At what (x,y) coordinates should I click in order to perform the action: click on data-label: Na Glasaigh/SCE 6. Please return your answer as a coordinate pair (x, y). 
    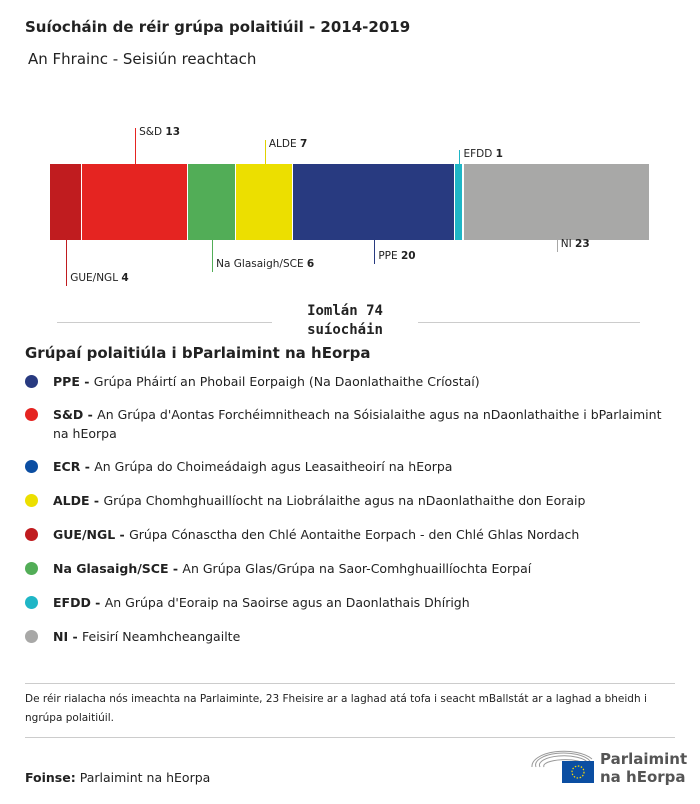
    Looking at the image, I should click on (265, 264).